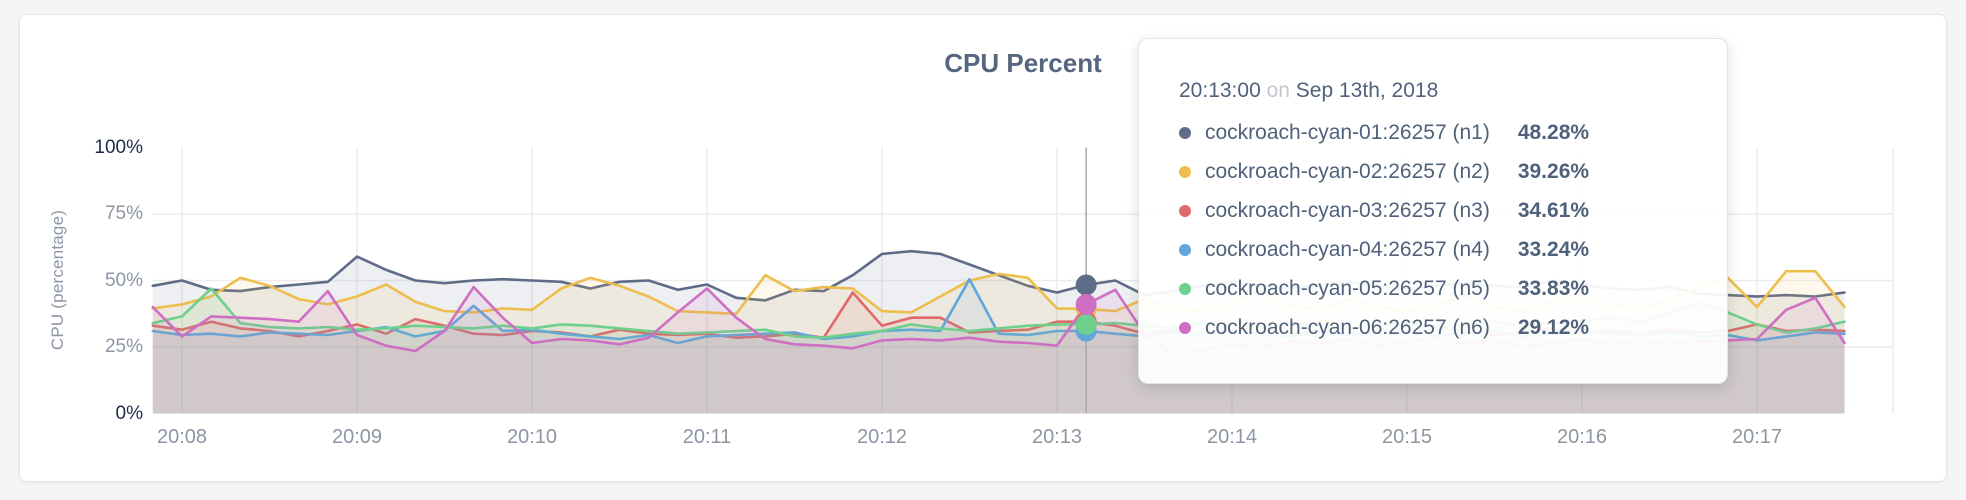 The height and width of the screenshot is (500, 1966). I want to click on tooltip-series-label: cockroach-cyan-04:26257 (n4), so click(1347, 249).